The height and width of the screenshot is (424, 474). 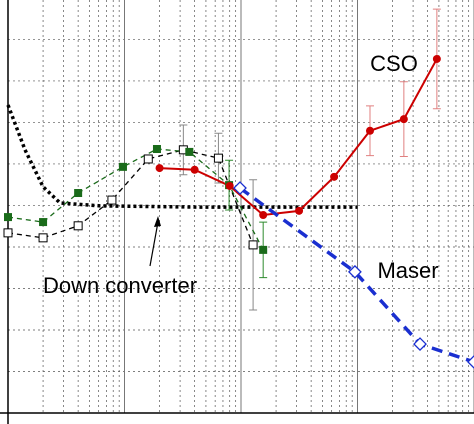 What do you see at coordinates (407, 270) in the screenshot?
I see `annotation: Maser` at bounding box center [407, 270].